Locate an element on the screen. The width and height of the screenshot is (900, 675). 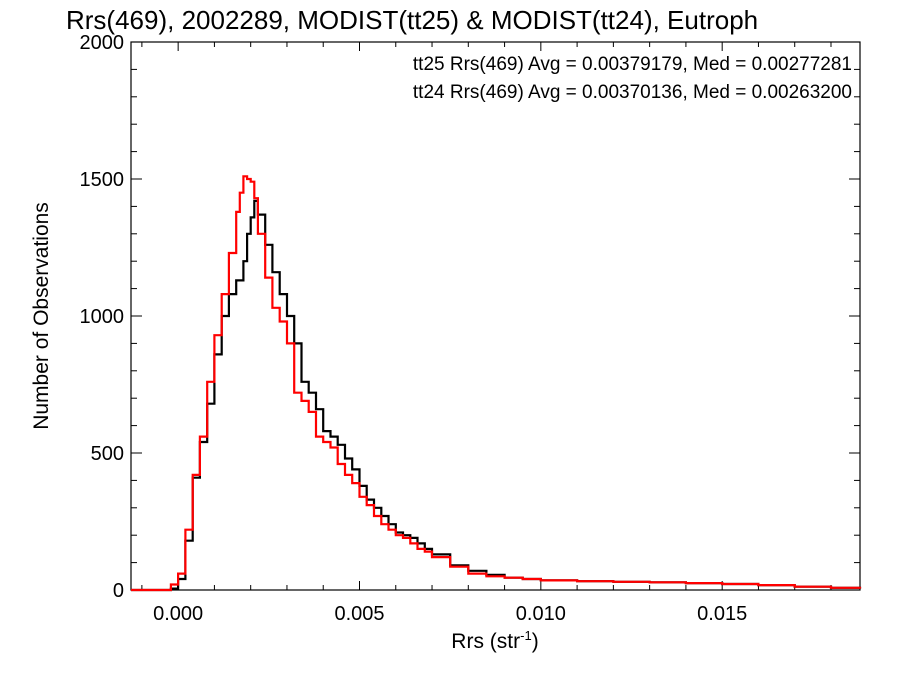
x-tick-label: 0.010 is located at coordinates (541, 614).